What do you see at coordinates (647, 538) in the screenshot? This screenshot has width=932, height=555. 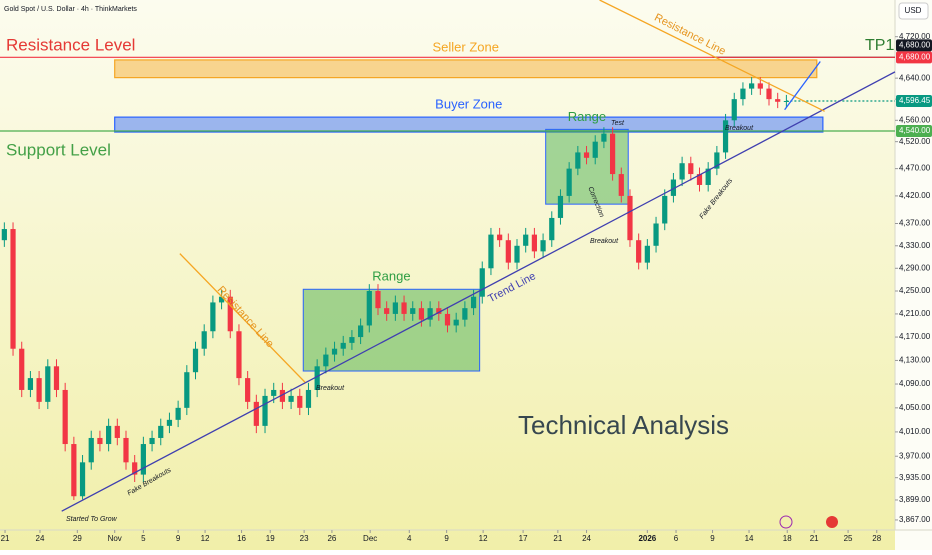 I see `x-tick-label: 2026` at bounding box center [647, 538].